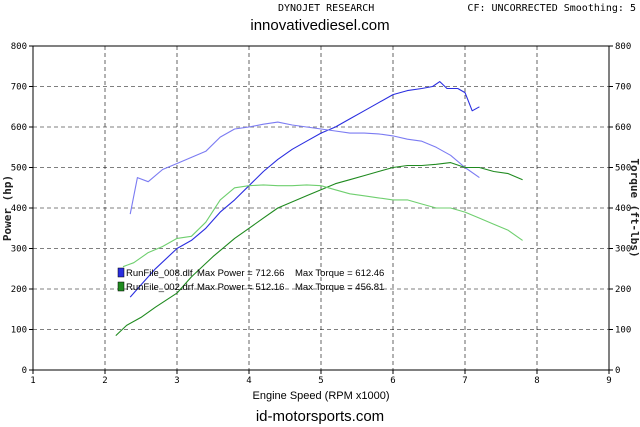 This screenshot has width=640, height=427. I want to click on x-axis-ticks: 1 2 3 4 5 6 7 8 9, so click(321, 378).